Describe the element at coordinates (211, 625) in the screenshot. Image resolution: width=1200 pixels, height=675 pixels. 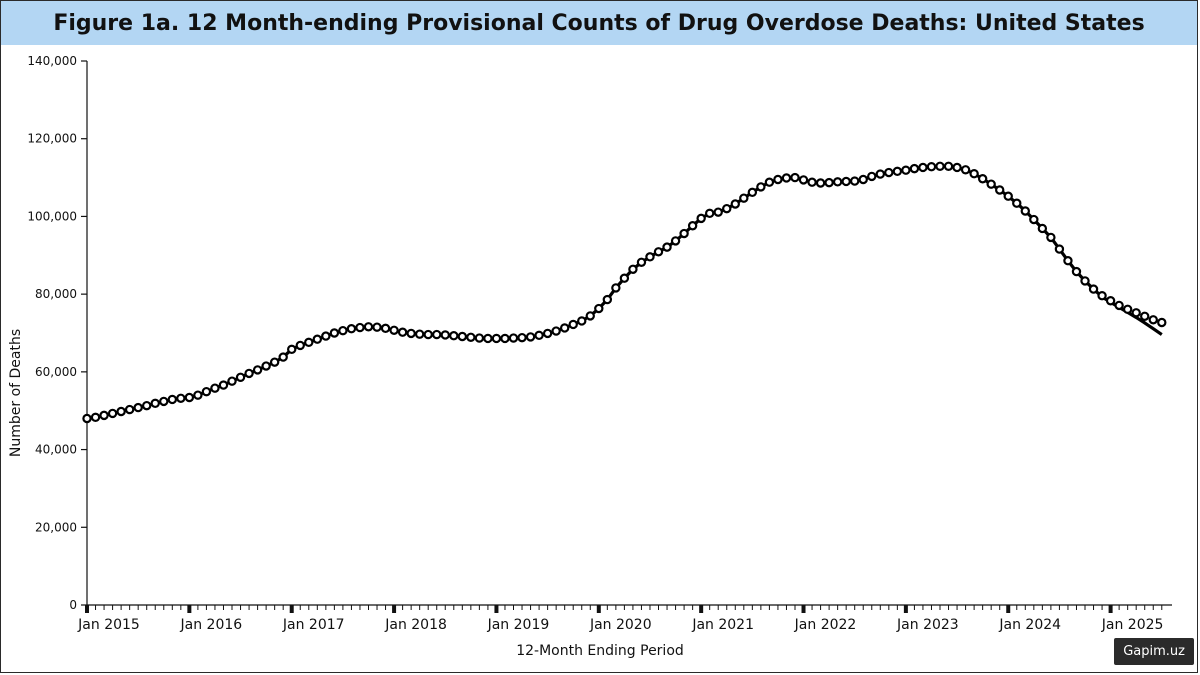
I see `x-tick-label: Jan 2016` at that location.